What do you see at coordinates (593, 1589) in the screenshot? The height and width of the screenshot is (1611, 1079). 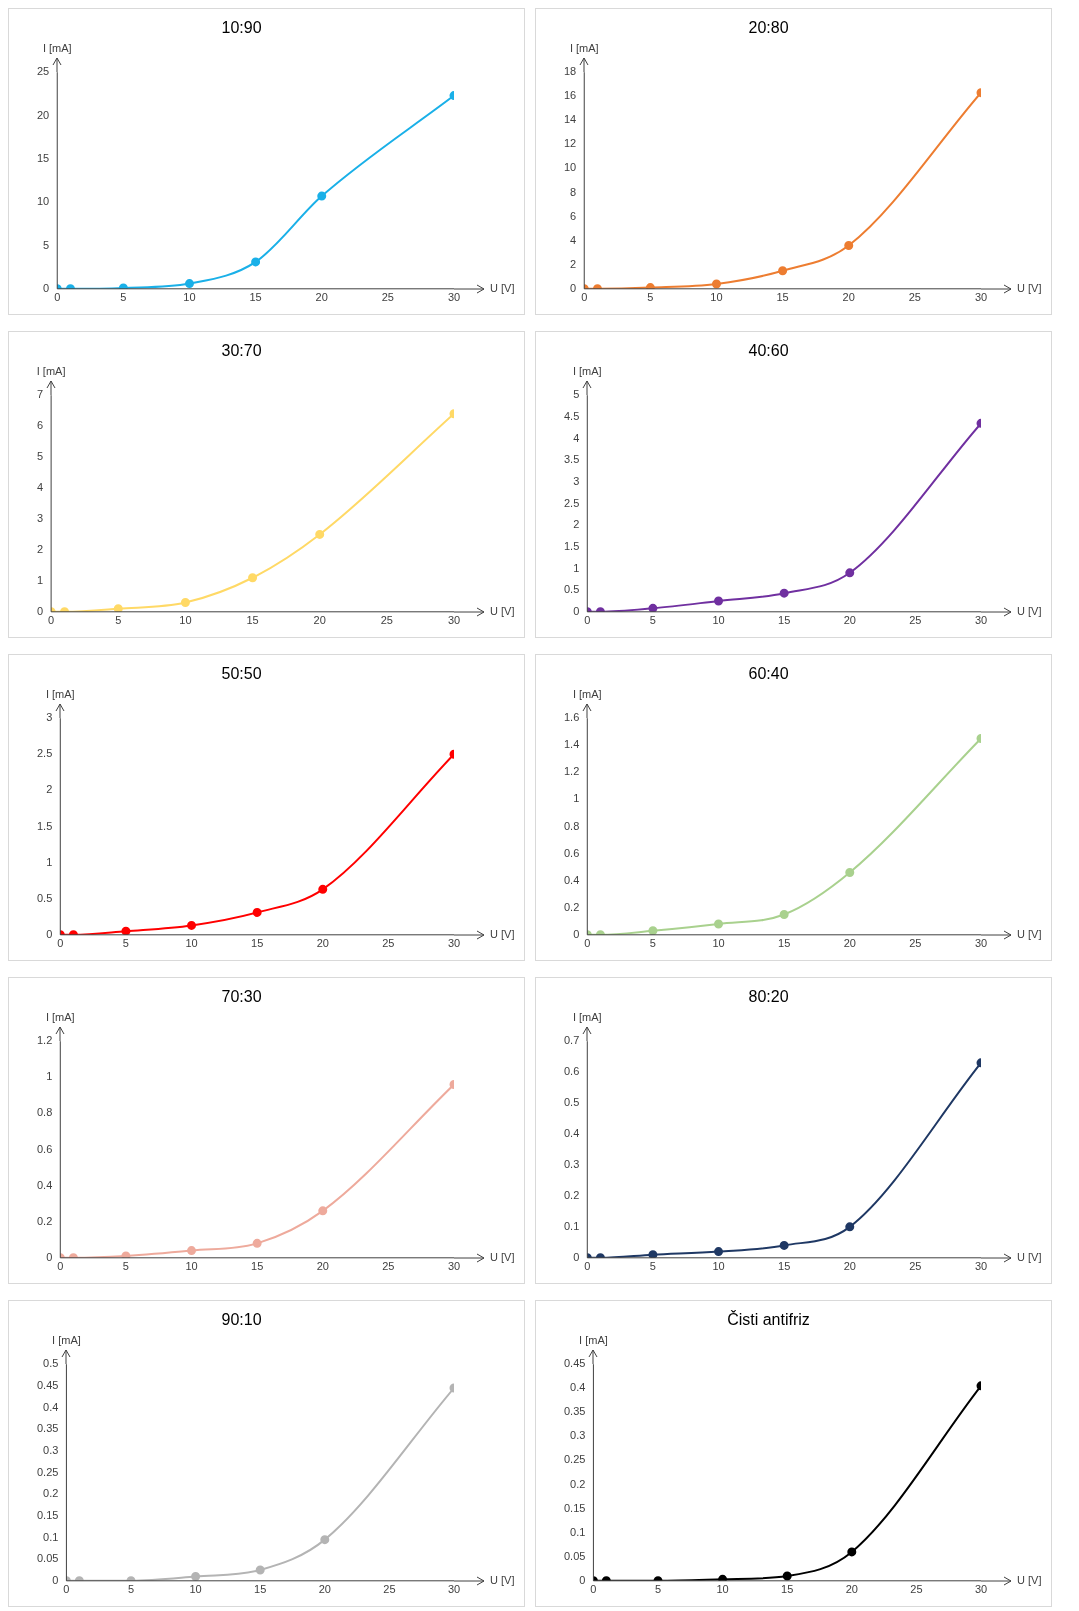 I see `x-tick-label: 0` at bounding box center [593, 1589].